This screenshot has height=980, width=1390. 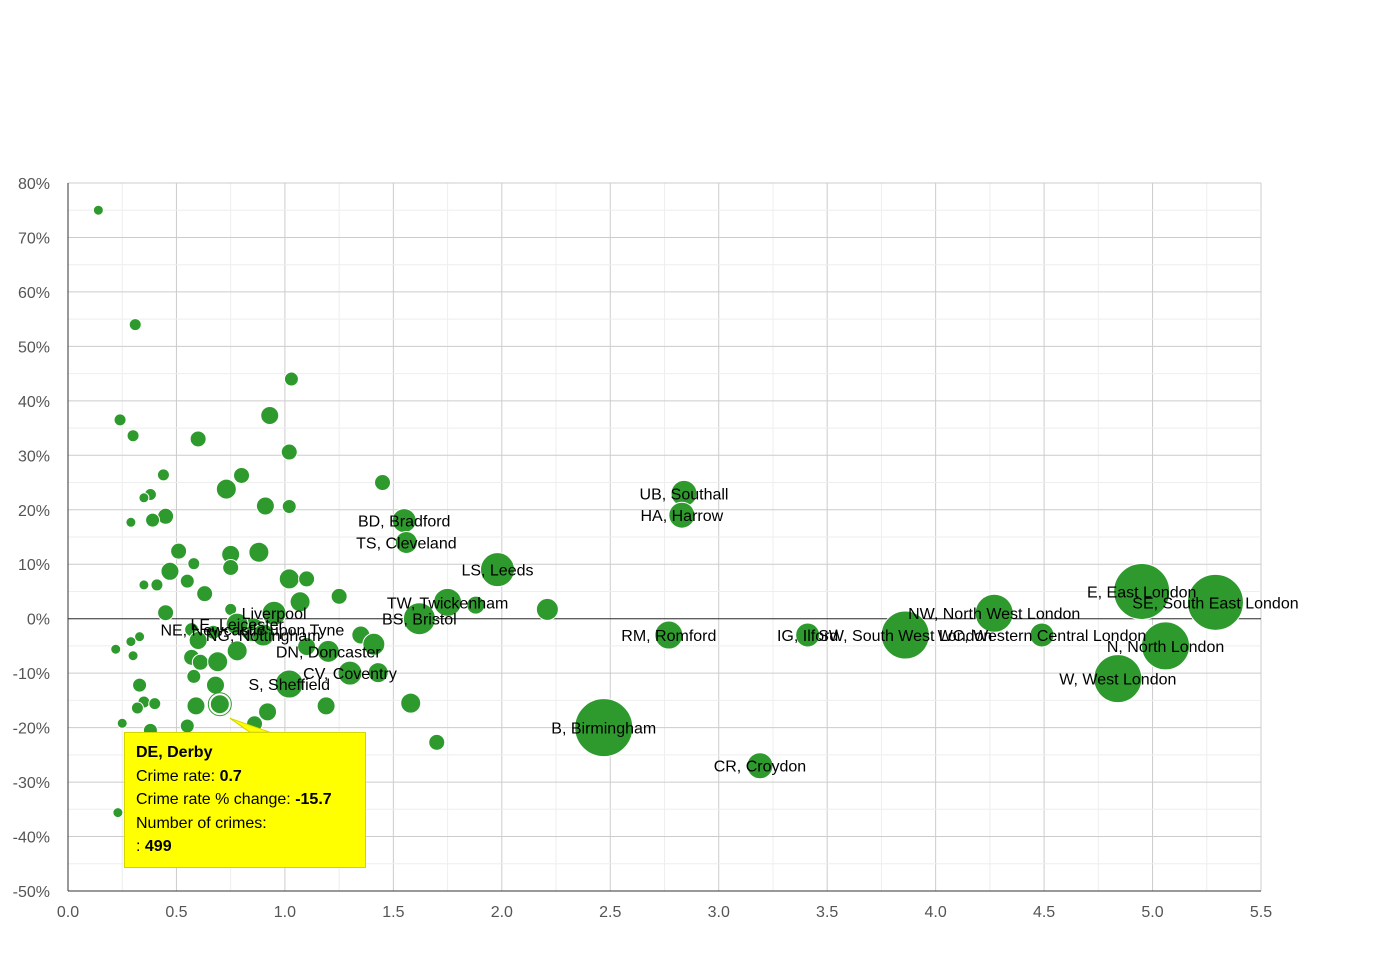 I want to click on point-label: LS, Leeds, so click(x=497, y=571).